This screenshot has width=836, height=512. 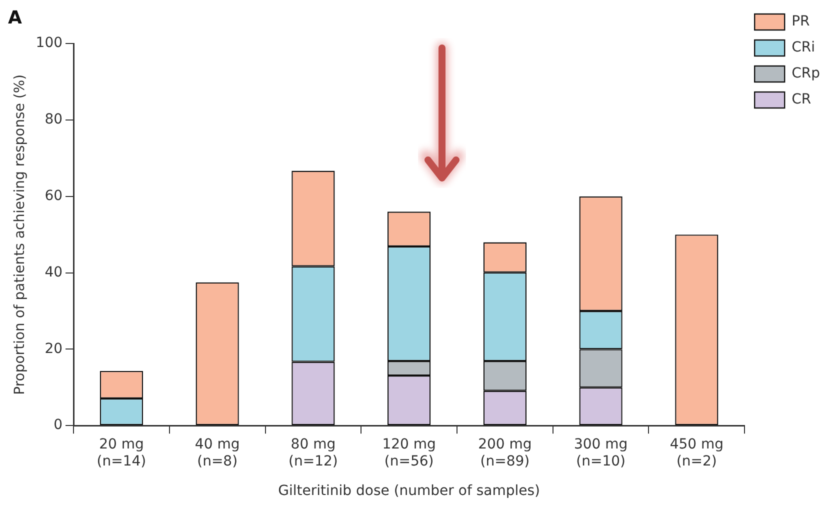 What do you see at coordinates (20, 234) in the screenshot?
I see `y-axis-title: Proportion of patients achieving response (%)` at bounding box center [20, 234].